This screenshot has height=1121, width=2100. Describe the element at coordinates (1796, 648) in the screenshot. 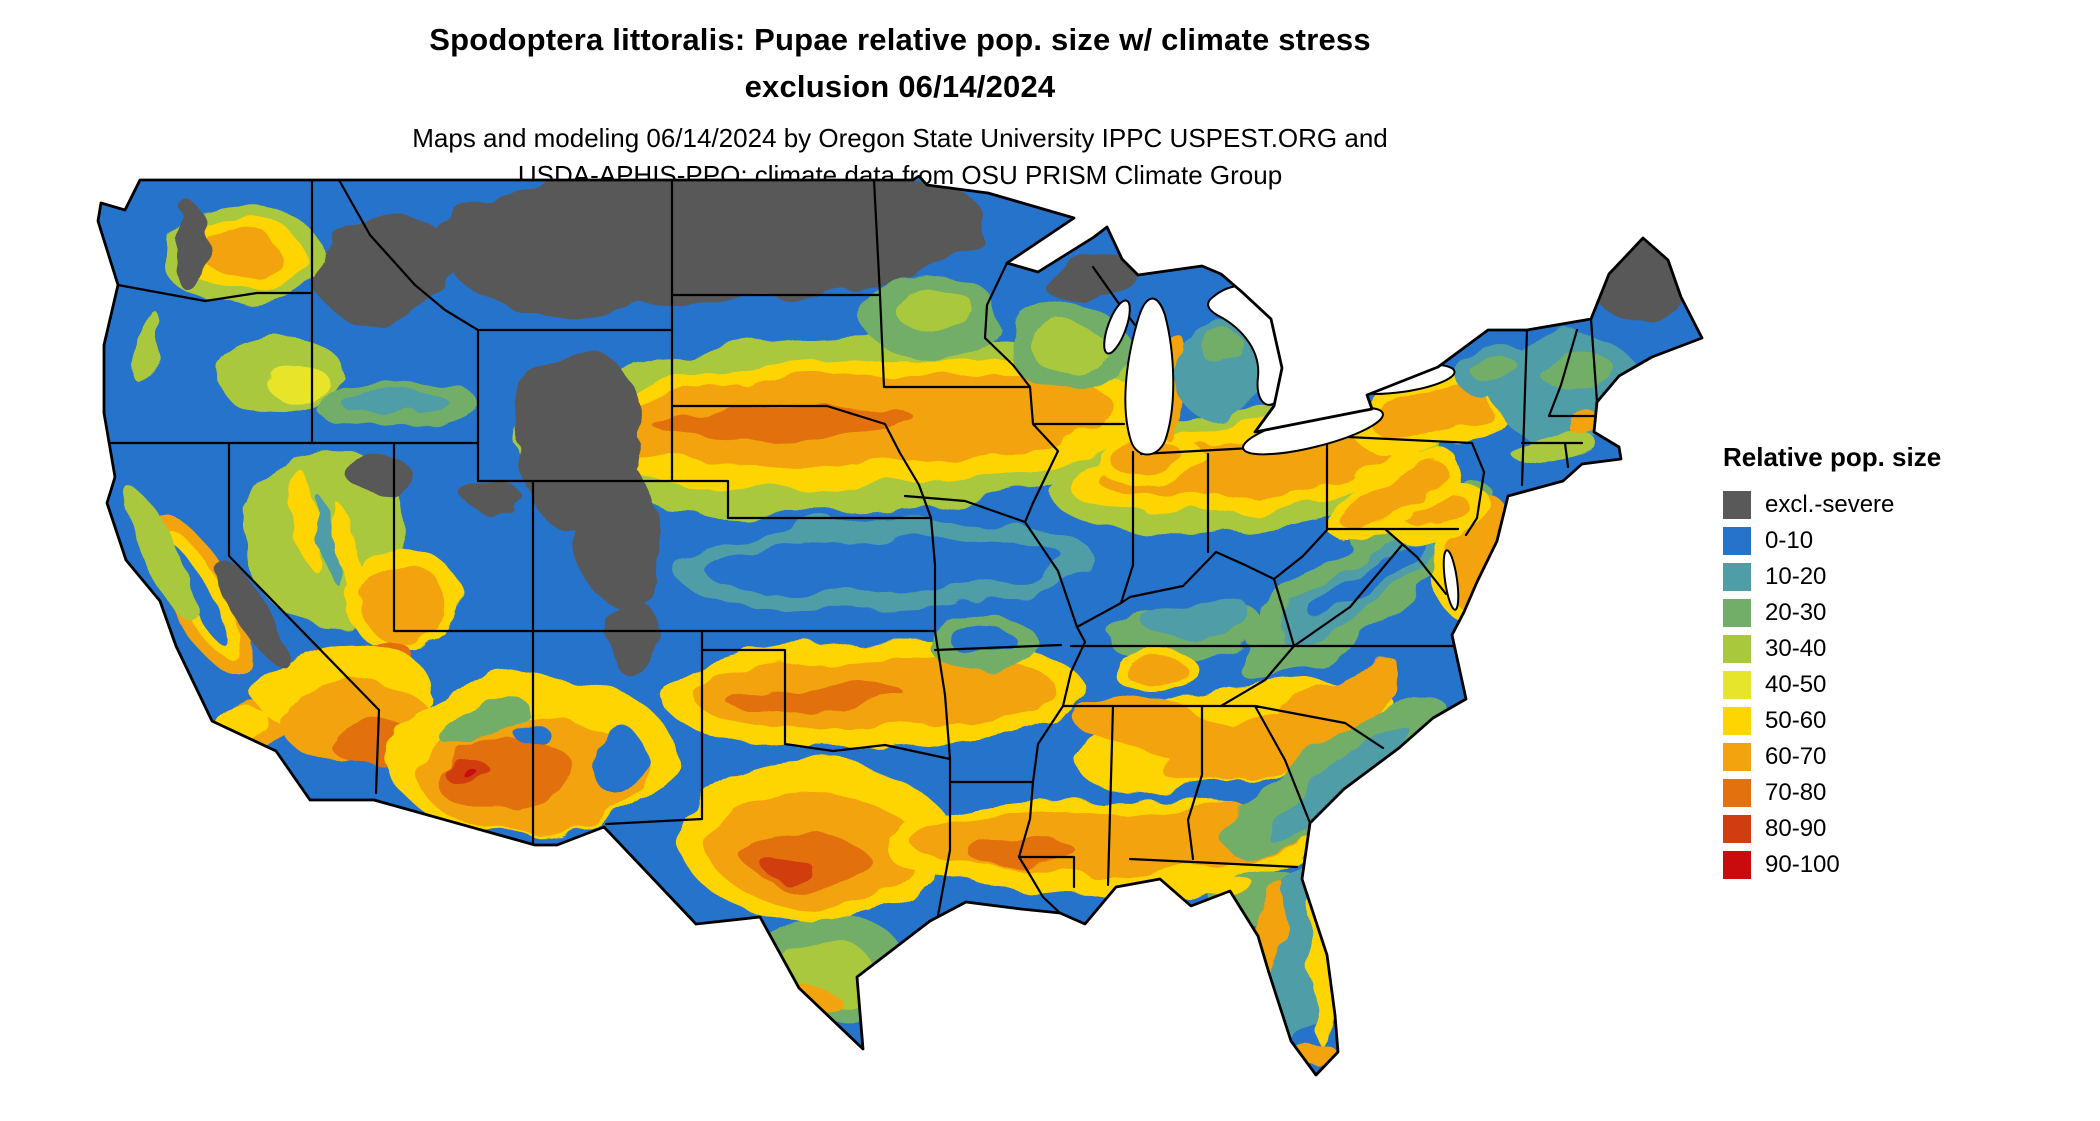

I see `legend-label: 30-40` at that location.